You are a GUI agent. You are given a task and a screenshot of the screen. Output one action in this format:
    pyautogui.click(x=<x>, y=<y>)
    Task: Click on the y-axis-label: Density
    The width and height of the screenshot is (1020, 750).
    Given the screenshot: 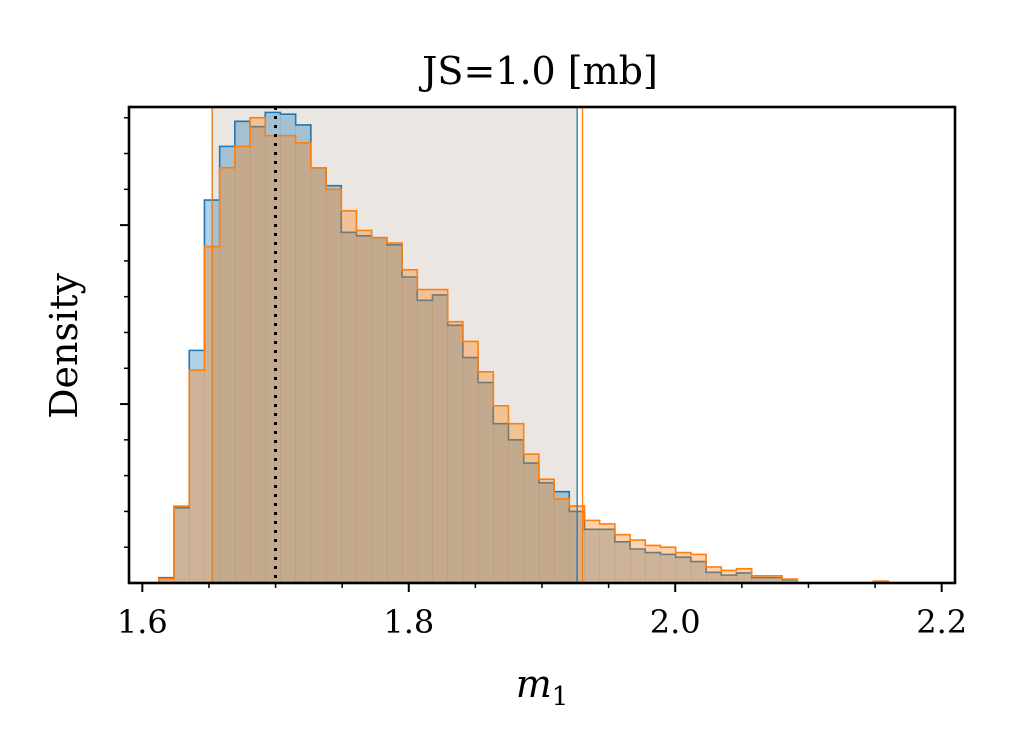 What is the action you would take?
    pyautogui.click(x=64, y=346)
    